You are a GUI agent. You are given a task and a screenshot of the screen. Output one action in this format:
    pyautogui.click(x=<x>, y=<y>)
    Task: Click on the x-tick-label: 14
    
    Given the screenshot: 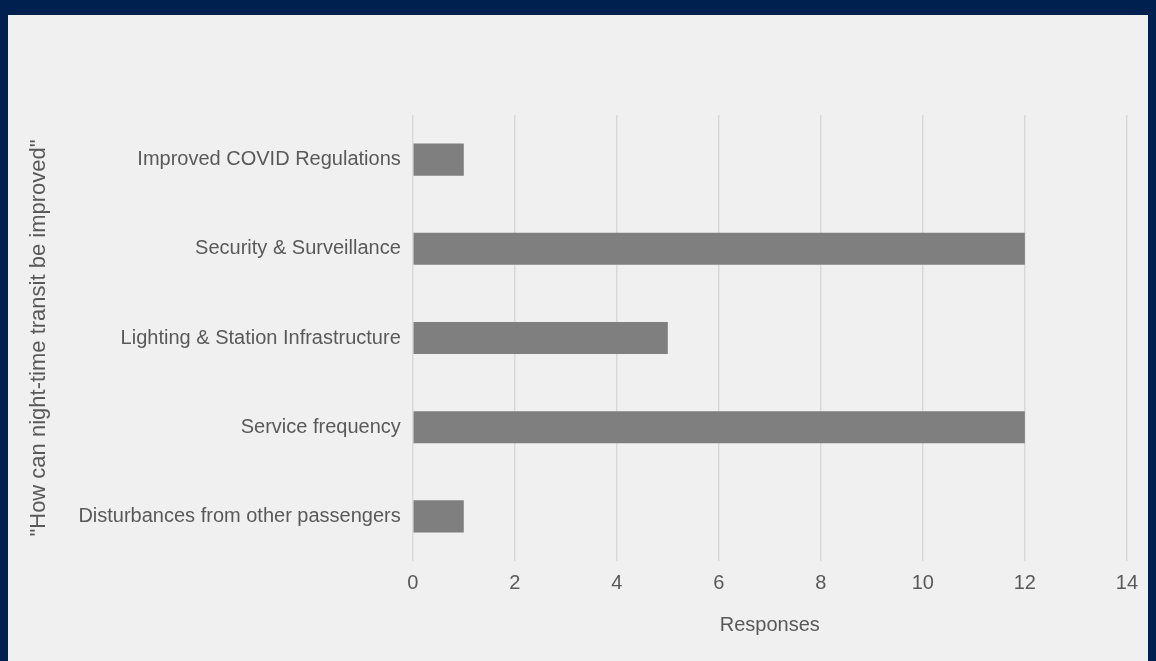 What is the action you would take?
    pyautogui.click(x=1126, y=581)
    